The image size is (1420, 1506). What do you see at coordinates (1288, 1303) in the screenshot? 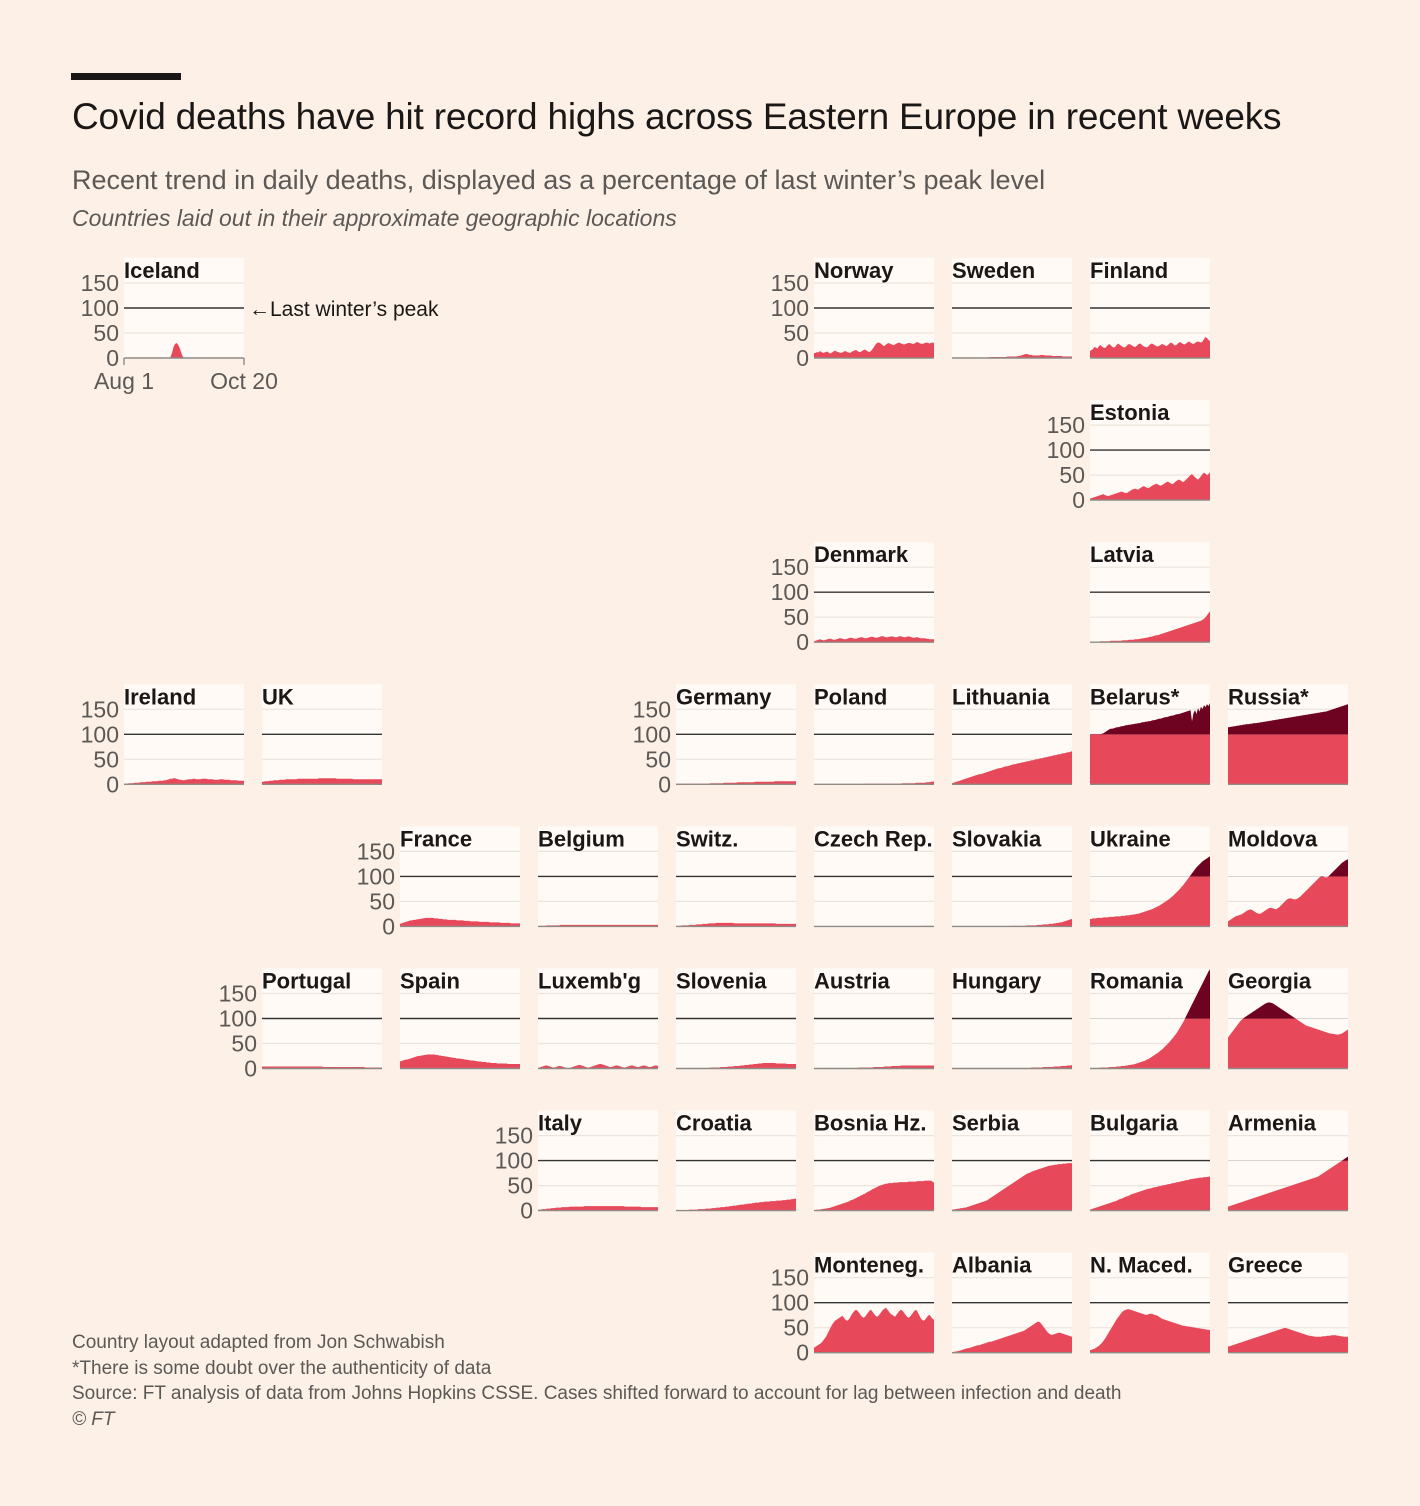
I see `panel-greece: Greece` at bounding box center [1288, 1303].